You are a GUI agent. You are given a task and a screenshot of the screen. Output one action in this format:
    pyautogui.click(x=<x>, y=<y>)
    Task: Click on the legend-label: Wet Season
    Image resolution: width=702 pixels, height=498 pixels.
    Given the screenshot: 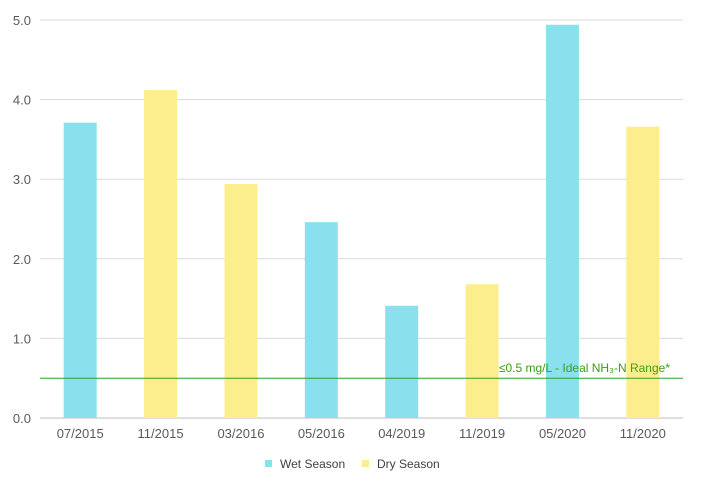 What is the action you would take?
    pyautogui.click(x=312, y=464)
    